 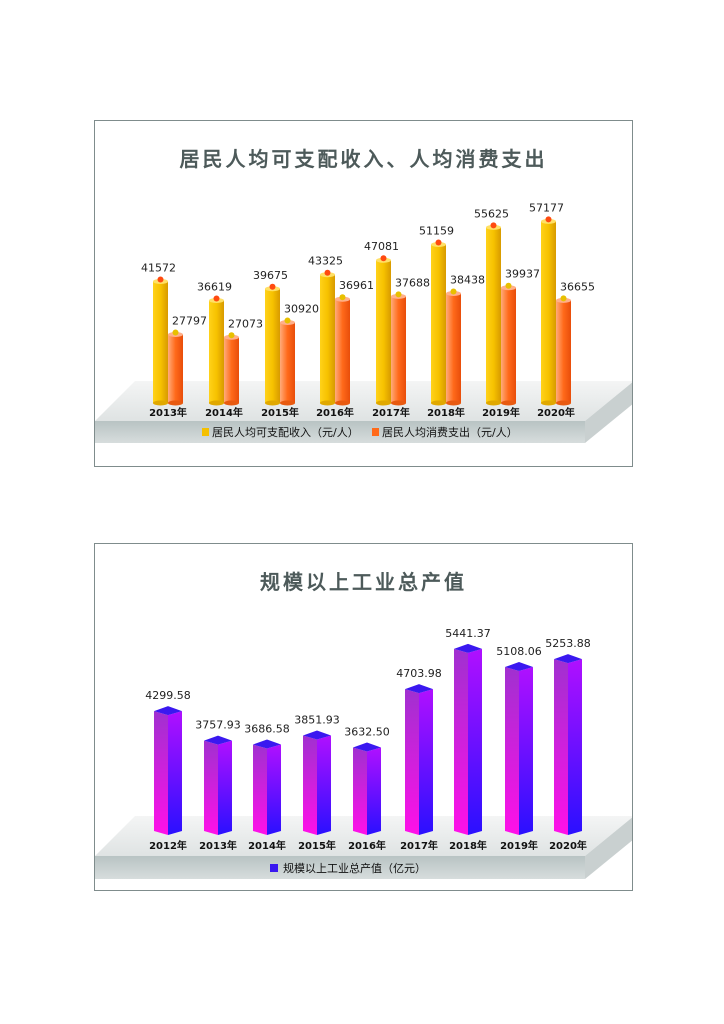 I want to click on value-label: 3757.93, so click(x=218, y=725).